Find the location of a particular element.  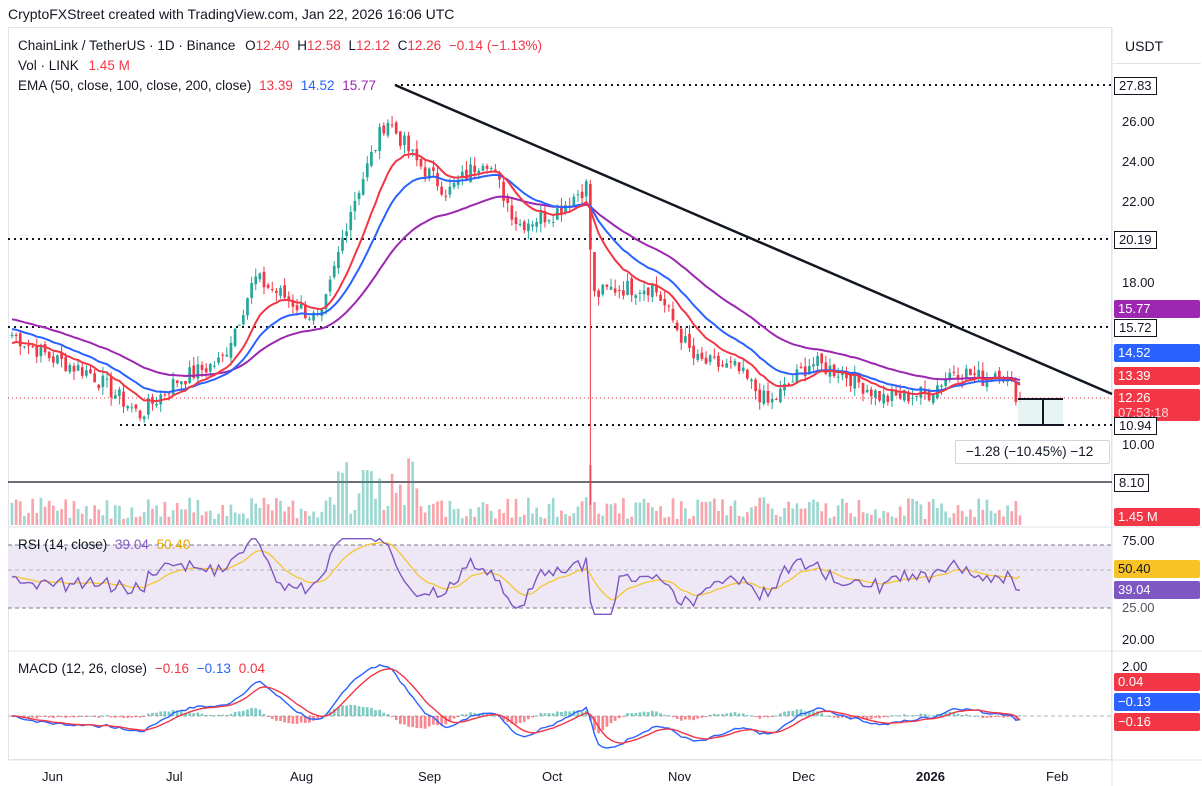

ema-label: EMA (50, close, 100, close, 200, close) is located at coordinates (135, 85).